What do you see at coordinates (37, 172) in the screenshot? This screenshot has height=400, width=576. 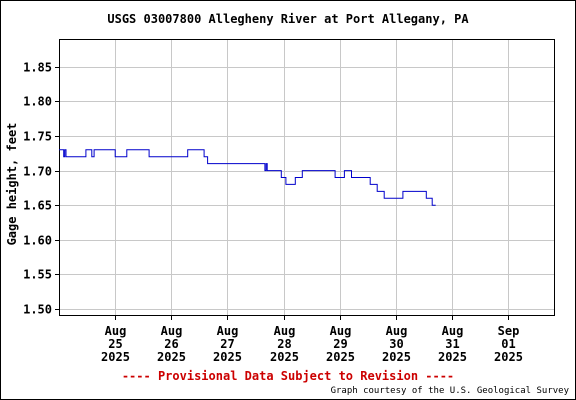 I see `y-tick-label: 1.70` at bounding box center [37, 172].